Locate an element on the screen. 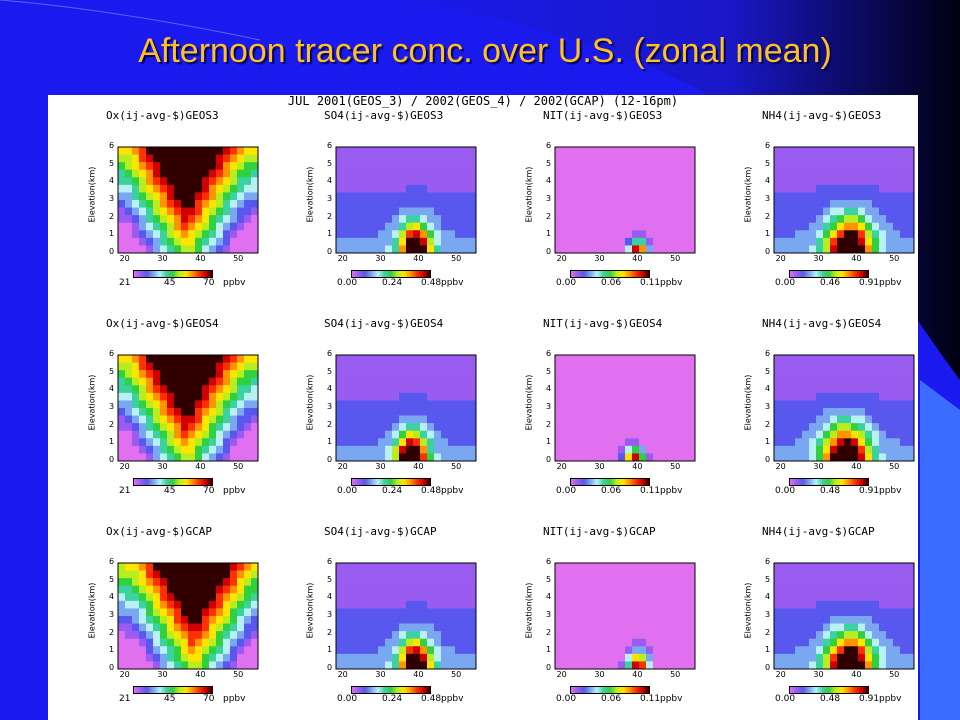 This screenshot has width=960, height=720. panel-ylabel: Elevation(km) is located at coordinates (92, 194).